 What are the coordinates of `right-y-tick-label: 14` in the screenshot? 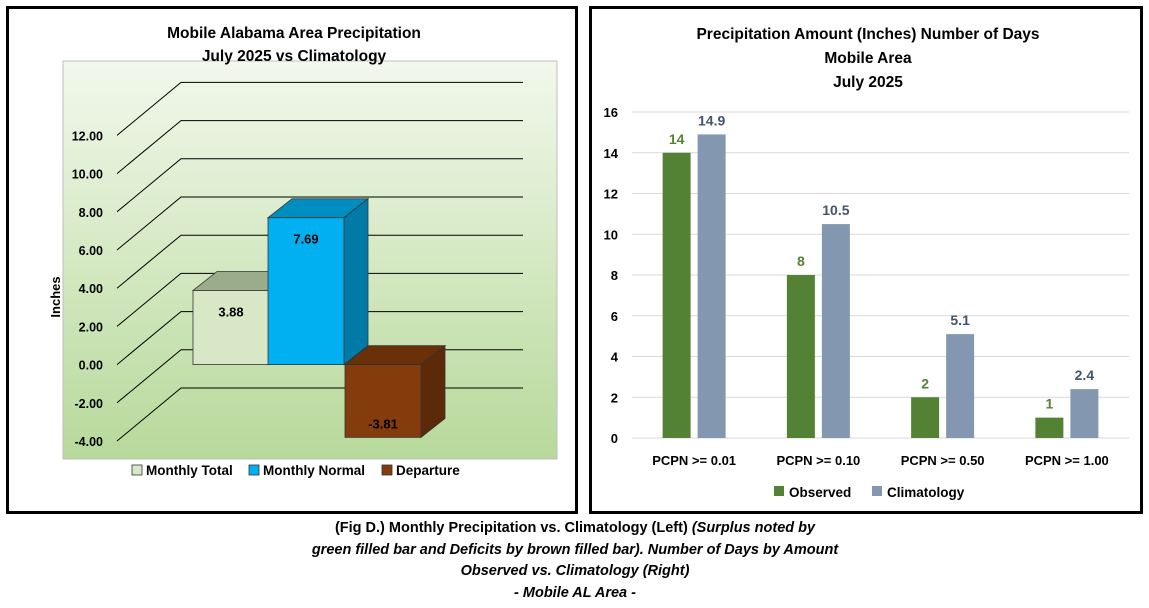 It's located at (611, 153).